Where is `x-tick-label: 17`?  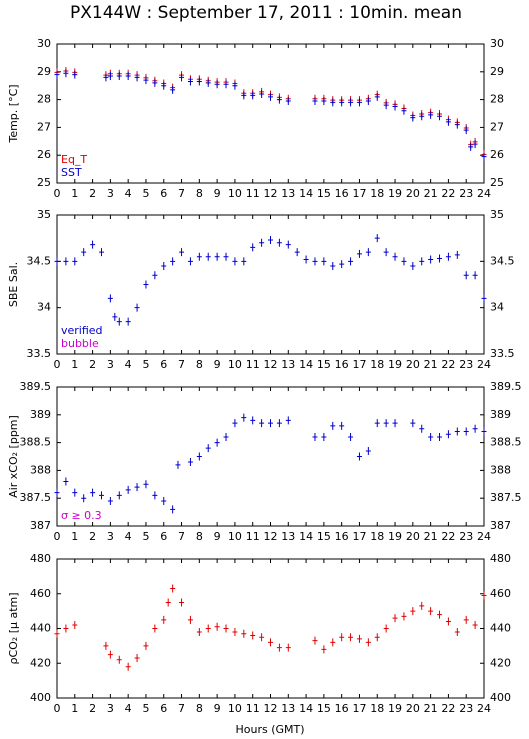
x-tick-label: 17 is located at coordinates (359, 708).